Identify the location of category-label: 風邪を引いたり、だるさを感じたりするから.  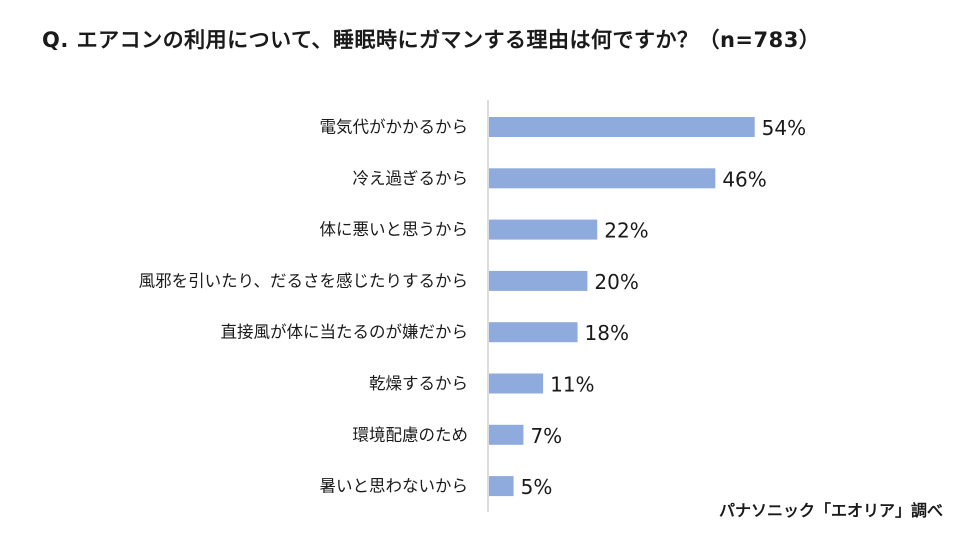
(303, 280).